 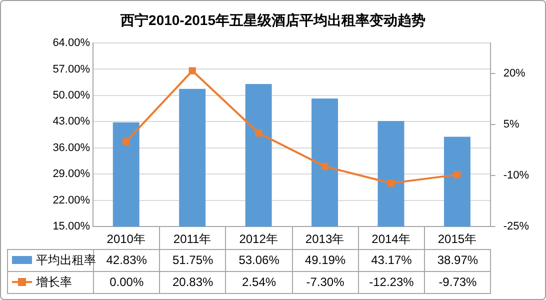 I want to click on x-tick-label: 2011年, so click(x=192, y=239).